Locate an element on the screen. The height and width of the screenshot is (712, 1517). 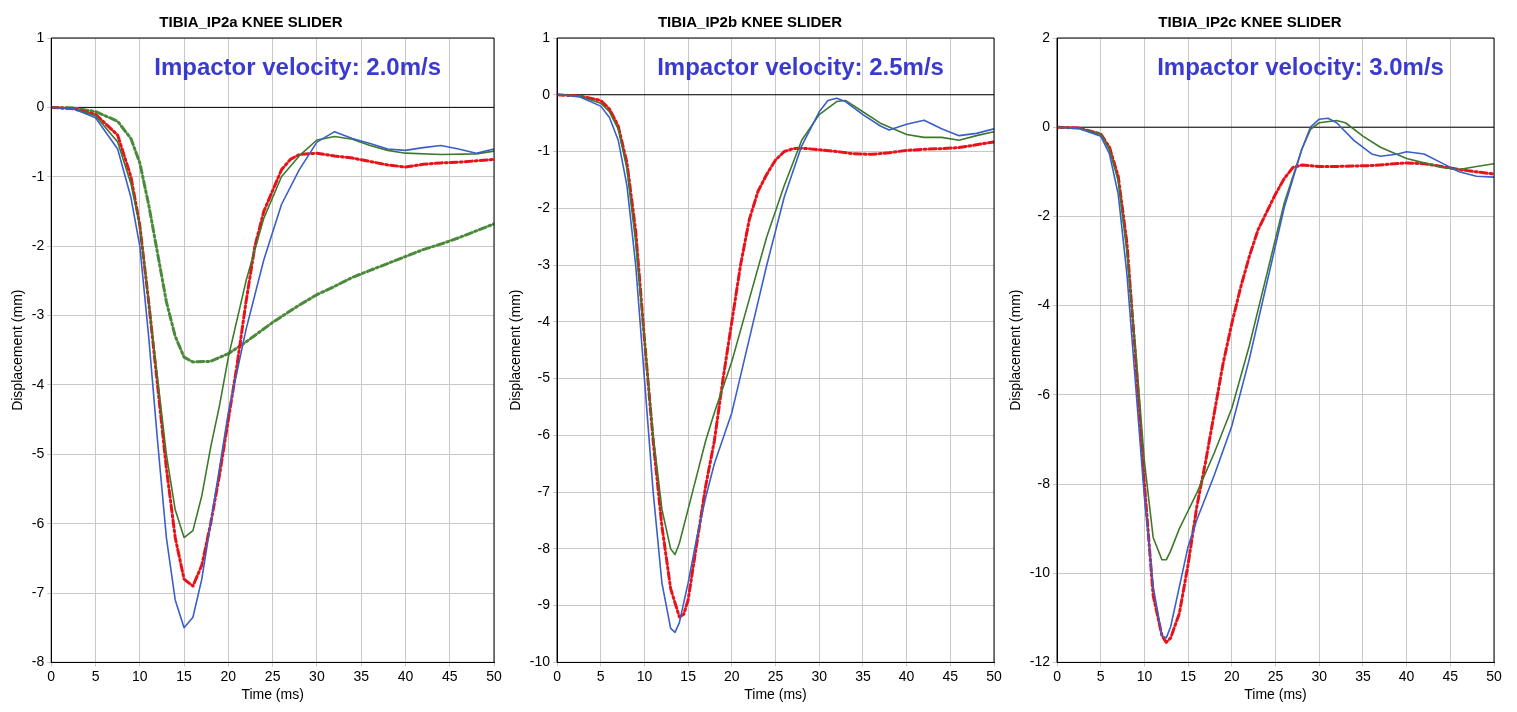
chart-title: TIBIA_IP2b KNEE SLIDER is located at coordinates (750, 22).